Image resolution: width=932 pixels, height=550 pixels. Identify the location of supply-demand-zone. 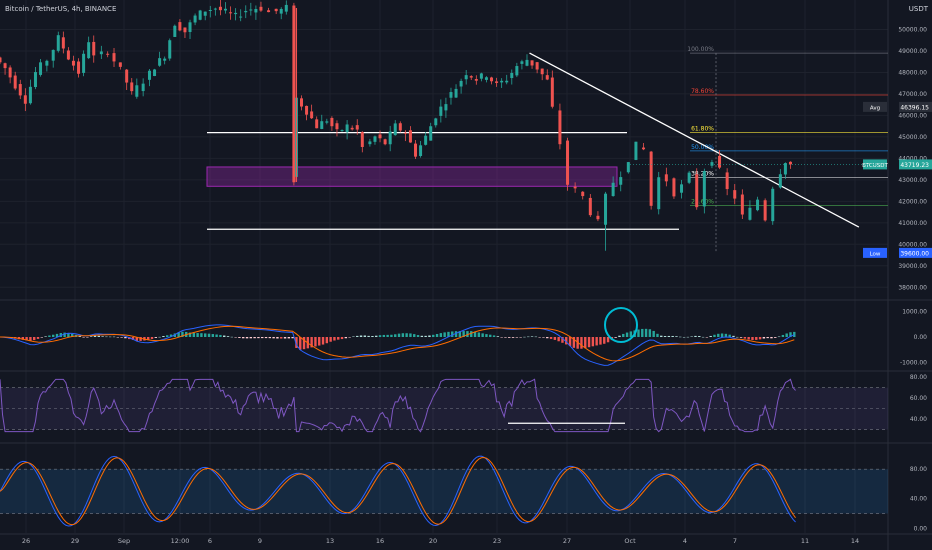
(412, 176).